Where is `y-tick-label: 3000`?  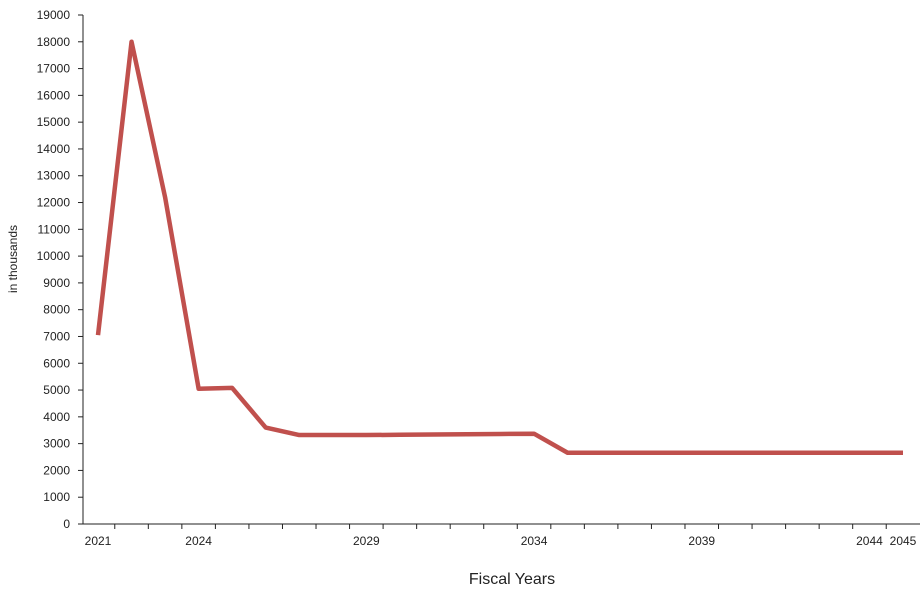 y-tick-label: 3000 is located at coordinates (56, 444).